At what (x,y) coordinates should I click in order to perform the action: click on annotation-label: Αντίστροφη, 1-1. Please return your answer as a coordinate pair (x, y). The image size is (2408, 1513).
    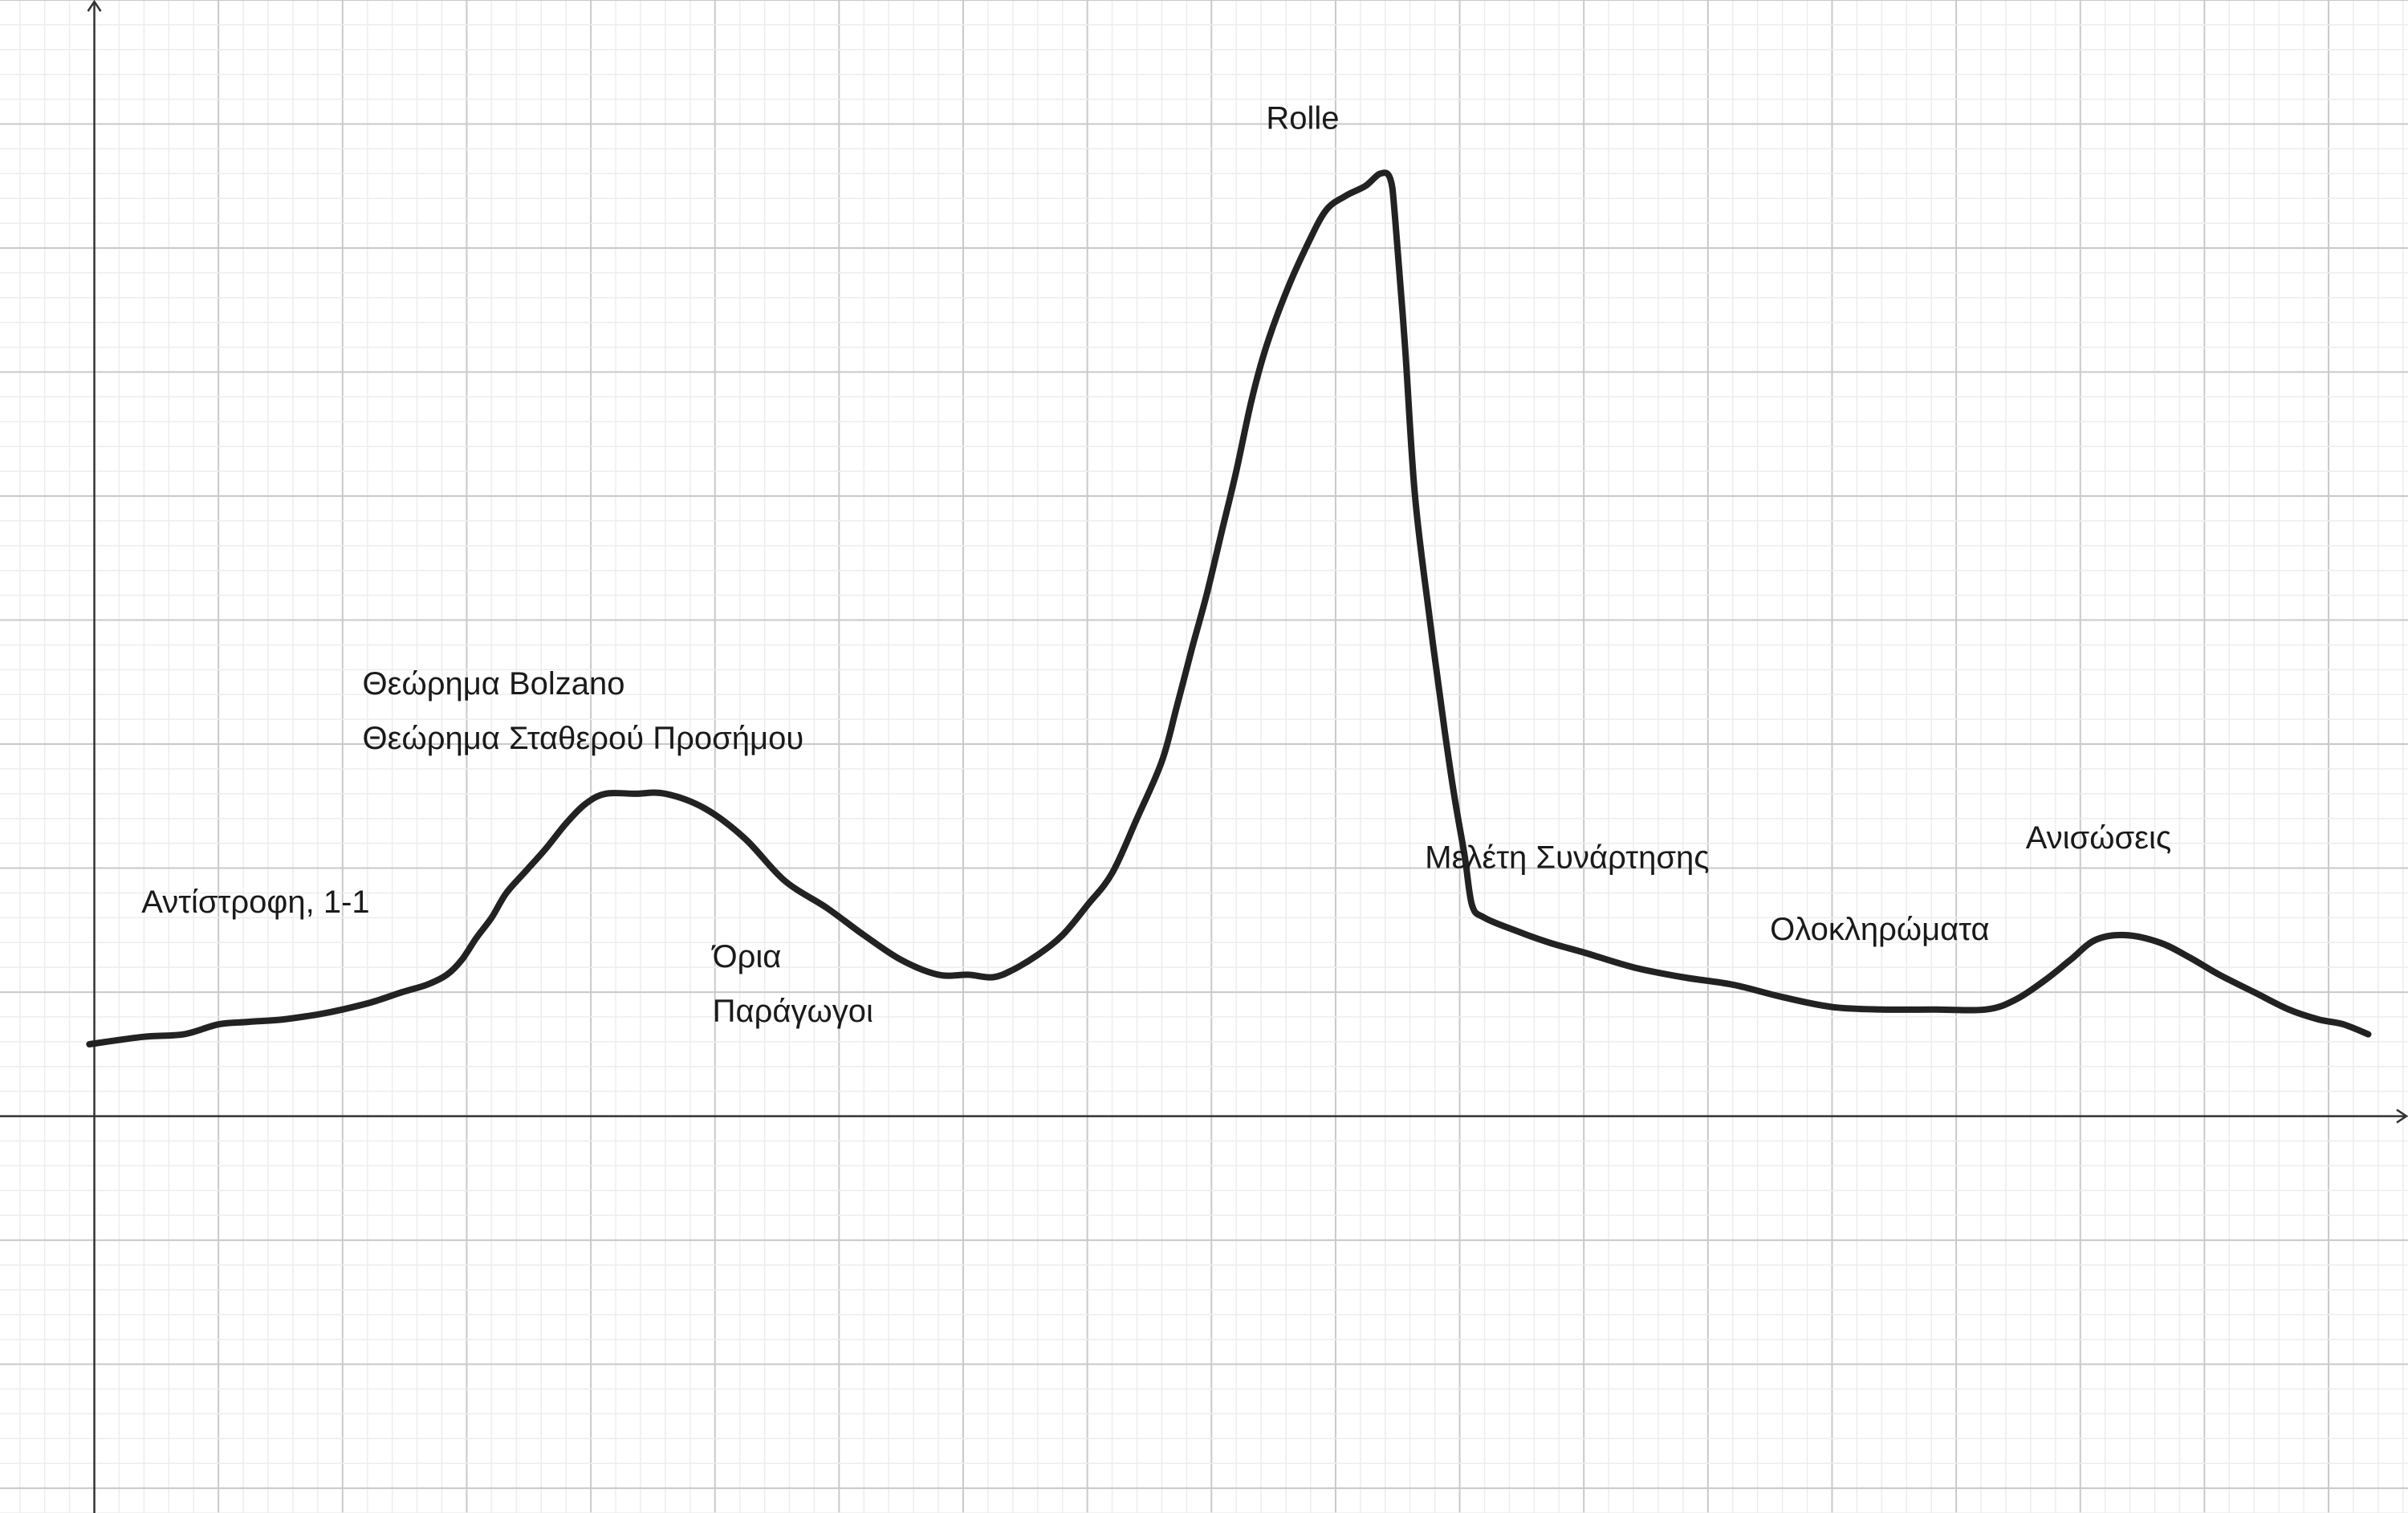
    Looking at the image, I should click on (255, 902).